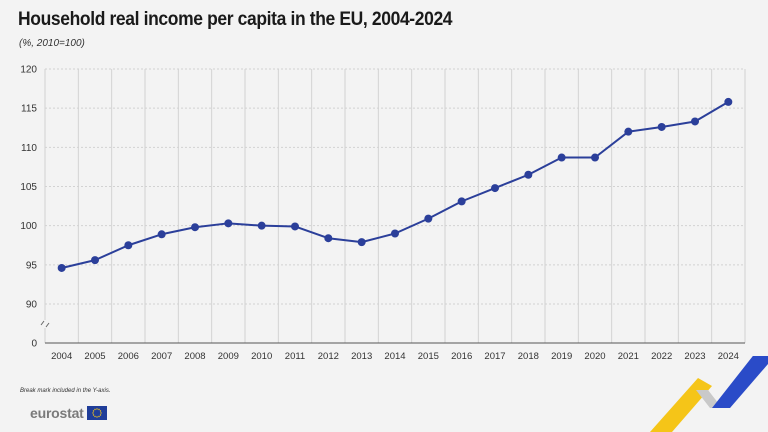  Describe the element at coordinates (394, 356) in the screenshot. I see `x-tick-label: 2014` at that location.